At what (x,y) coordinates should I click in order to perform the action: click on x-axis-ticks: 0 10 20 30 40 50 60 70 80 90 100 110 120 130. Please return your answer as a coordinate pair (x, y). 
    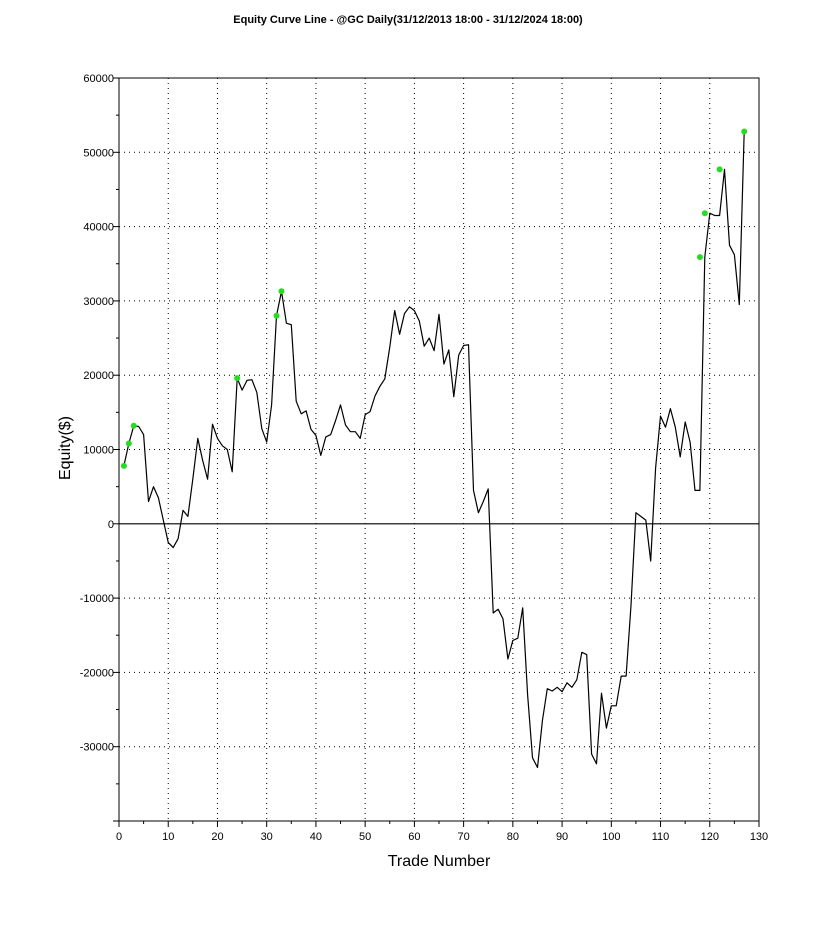
    Looking at the image, I should click on (442, 832).